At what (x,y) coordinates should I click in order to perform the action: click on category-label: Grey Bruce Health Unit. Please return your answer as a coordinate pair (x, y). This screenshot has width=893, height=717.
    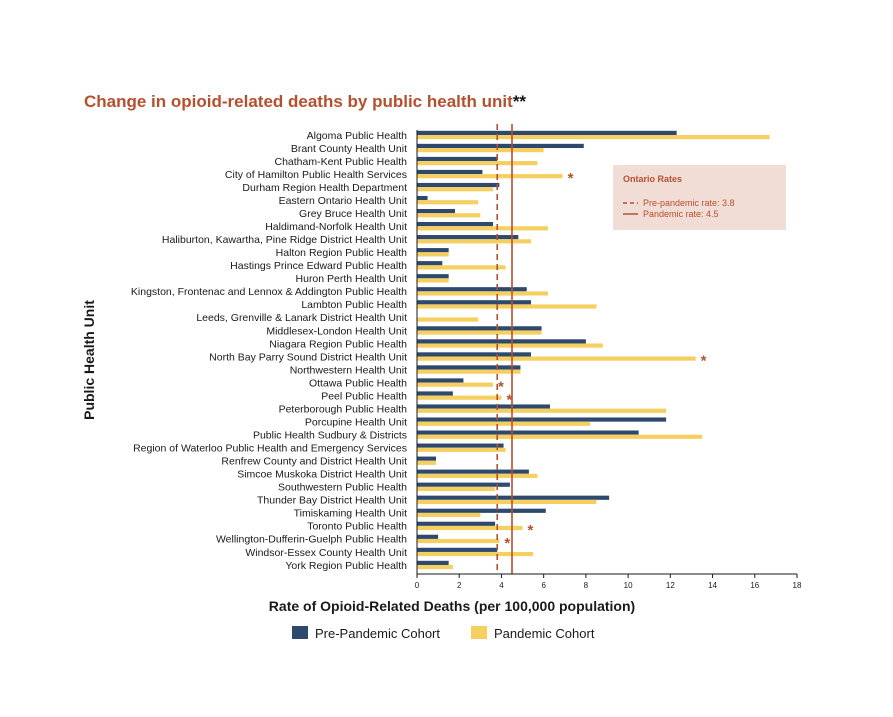
    Looking at the image, I should click on (353, 214).